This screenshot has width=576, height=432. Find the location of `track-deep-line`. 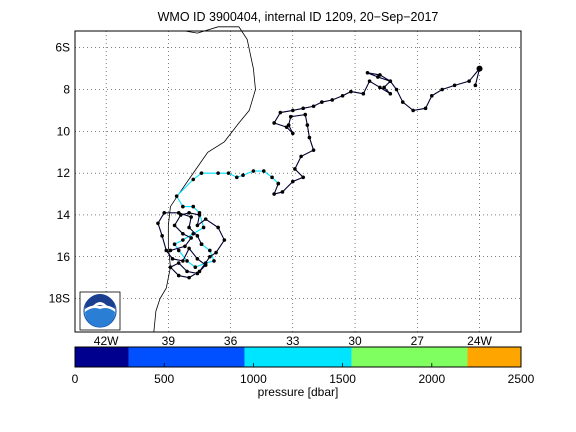

track-deep-line is located at coordinates (377, 131).